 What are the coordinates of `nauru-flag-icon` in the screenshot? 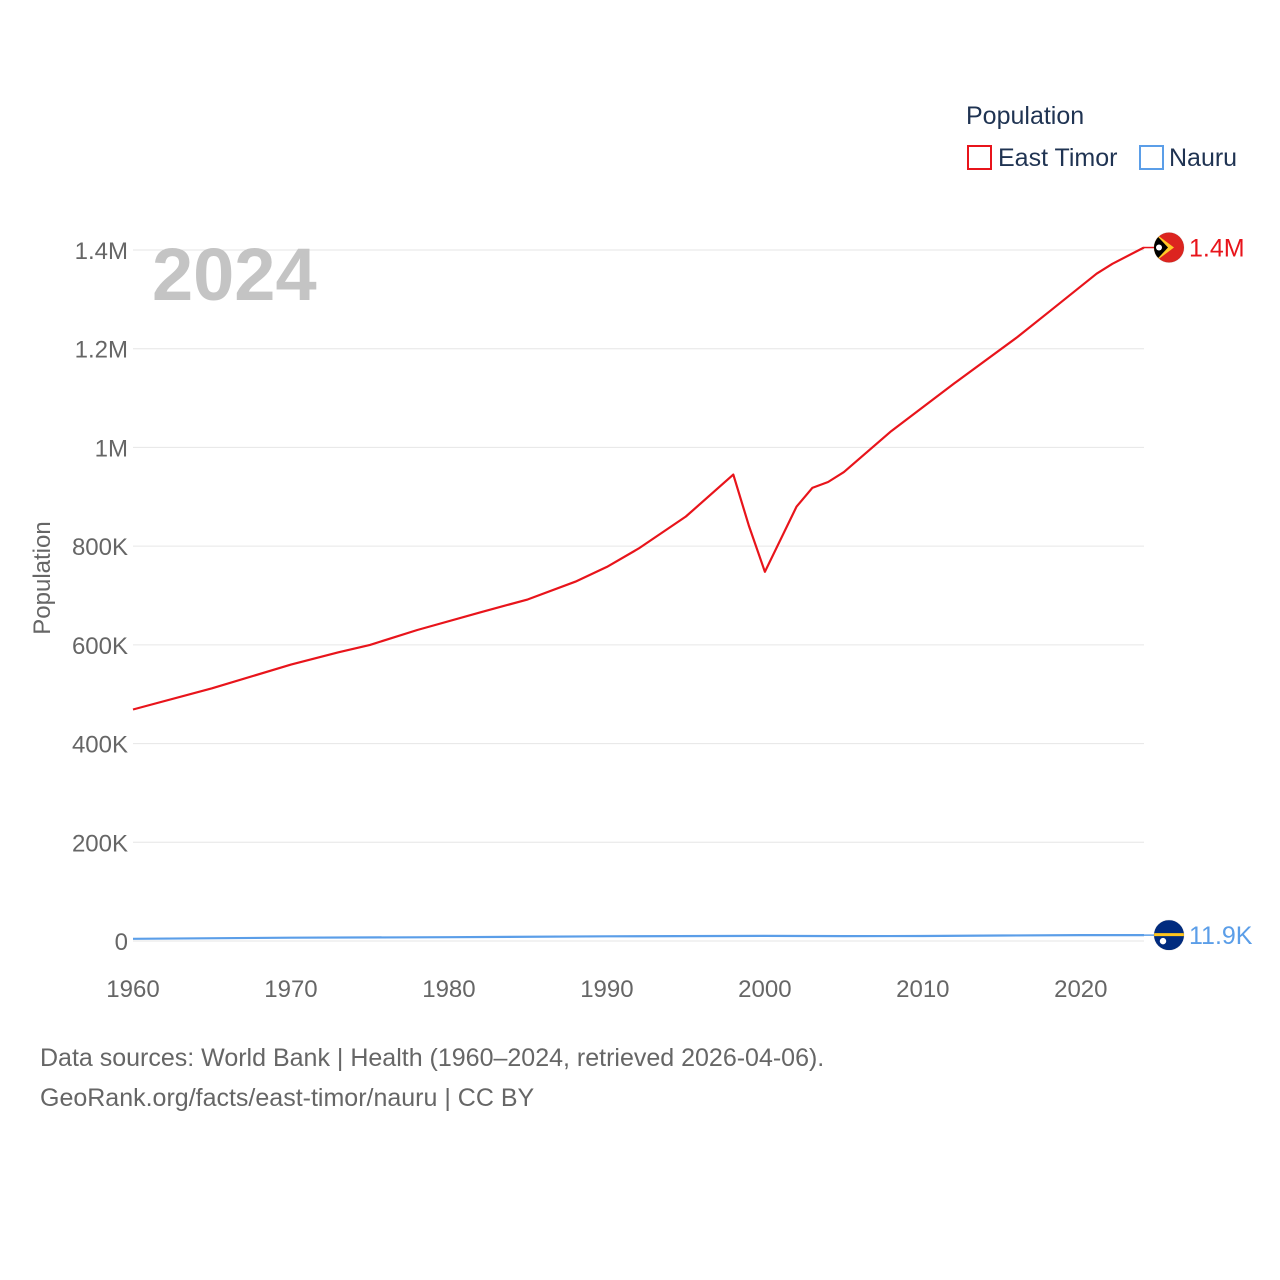 It's located at (1169, 935).